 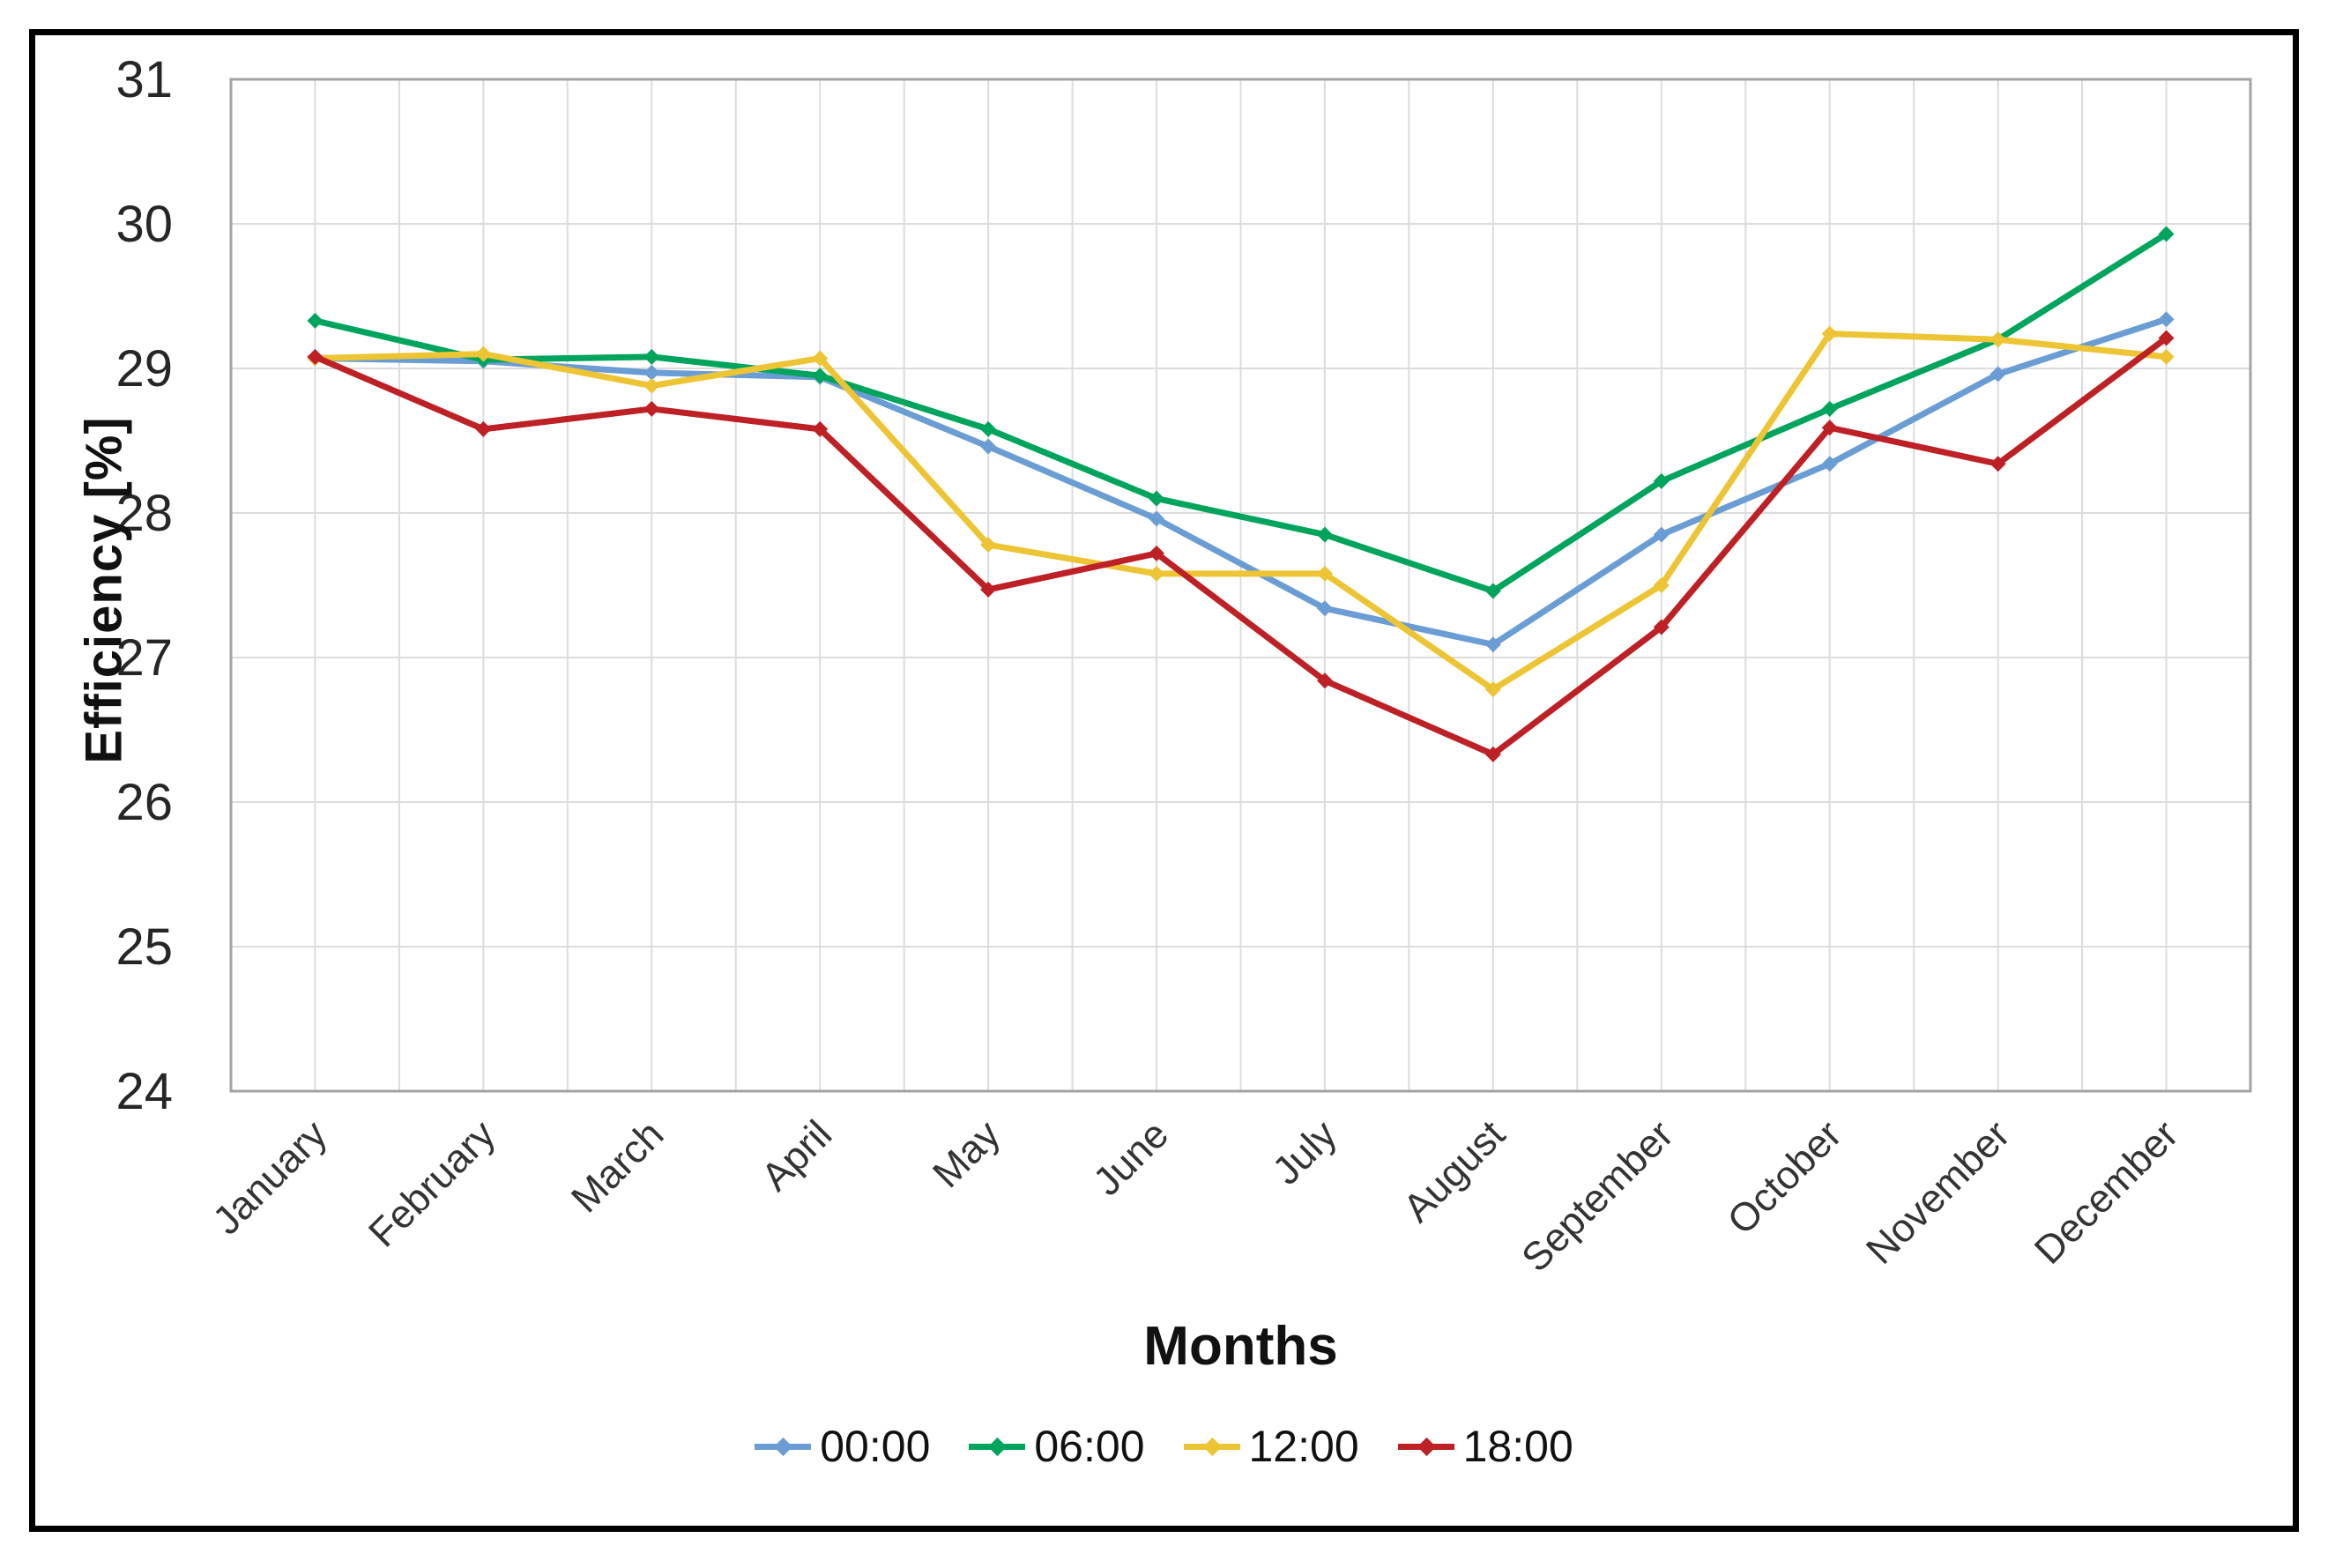 What do you see at coordinates (797, 1155) in the screenshot?
I see `x-tick-label: April` at bounding box center [797, 1155].